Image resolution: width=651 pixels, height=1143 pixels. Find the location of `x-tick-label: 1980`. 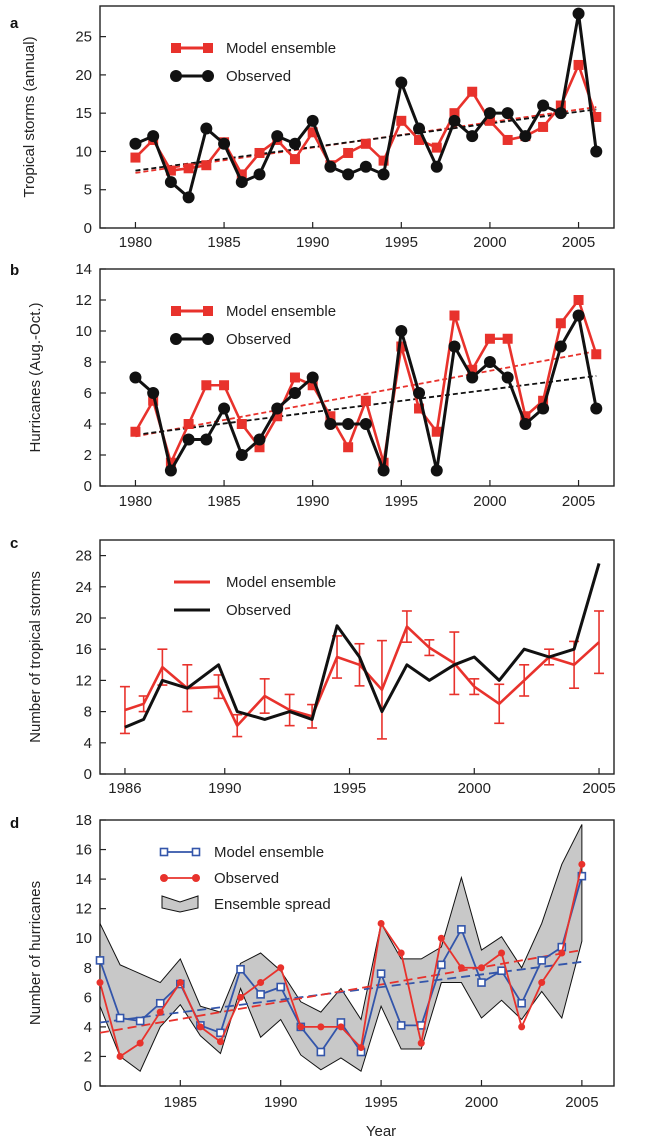

x-tick-label: 1980 is located at coordinates (135, 242).